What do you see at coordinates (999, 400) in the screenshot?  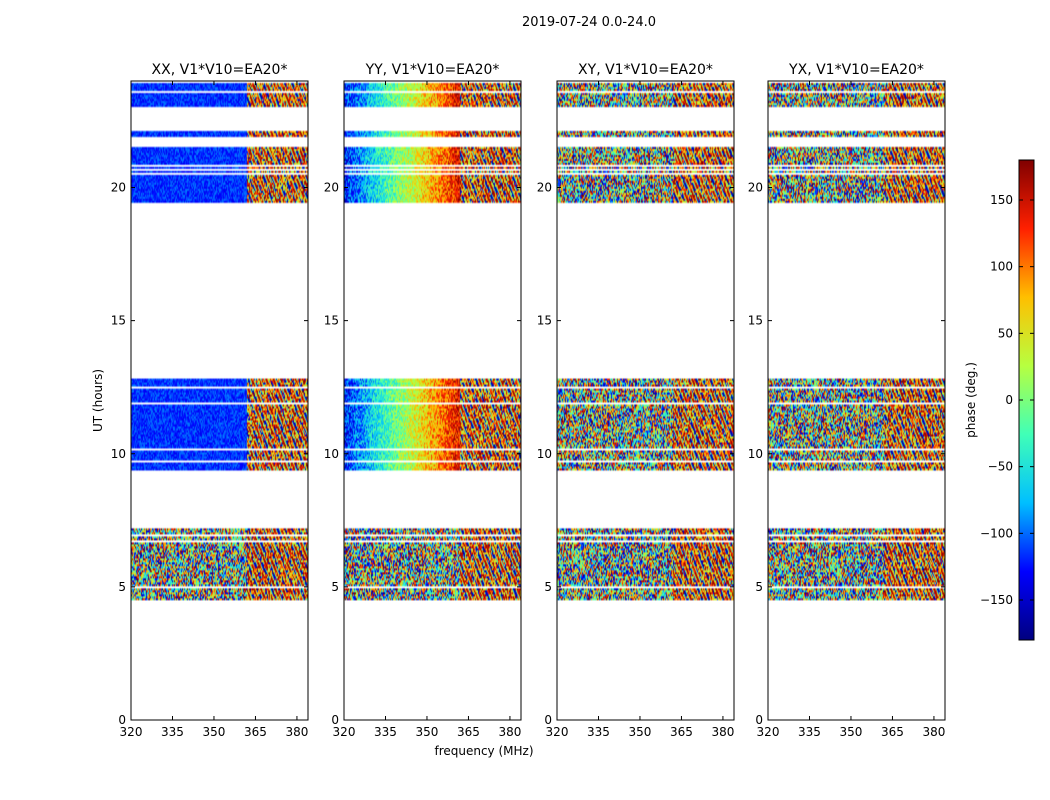 I see `colorbar: −150 −100 −50 0 50 100 150 phase (deg.)` at bounding box center [999, 400].